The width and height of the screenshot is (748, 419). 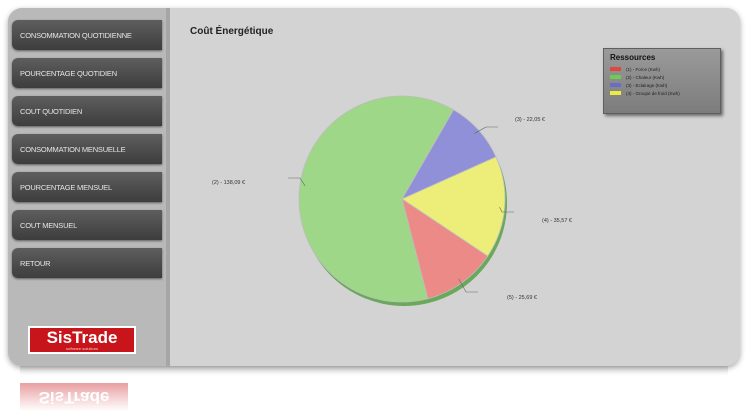 What do you see at coordinates (557, 221) in the screenshot?
I see `pie-data-label: (4) - 35,57 €` at bounding box center [557, 221].